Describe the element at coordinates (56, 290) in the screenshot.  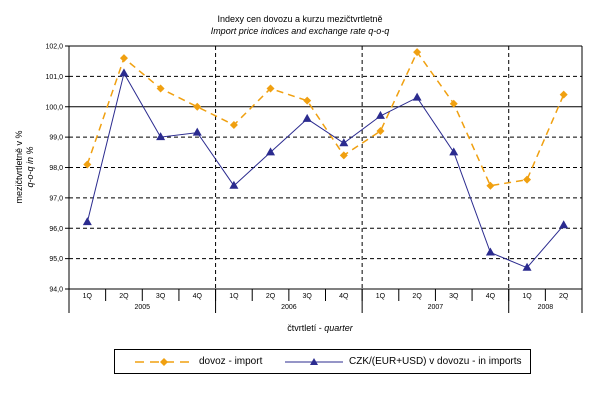
I see `y-tick-label: 94,0` at that location.